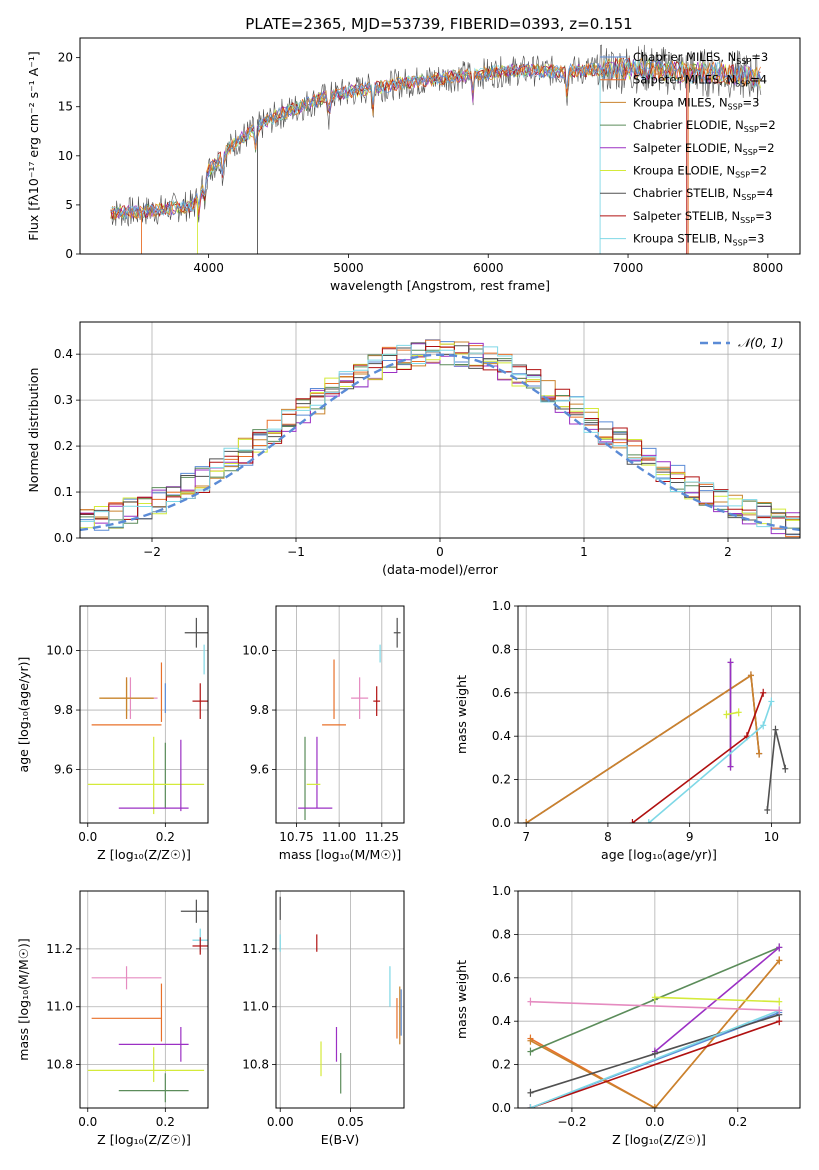 The height and width of the screenshot is (1170, 819). What do you see at coordinates (152, 552) in the screenshot?
I see `x-tick-label: −2` at bounding box center [152, 552].